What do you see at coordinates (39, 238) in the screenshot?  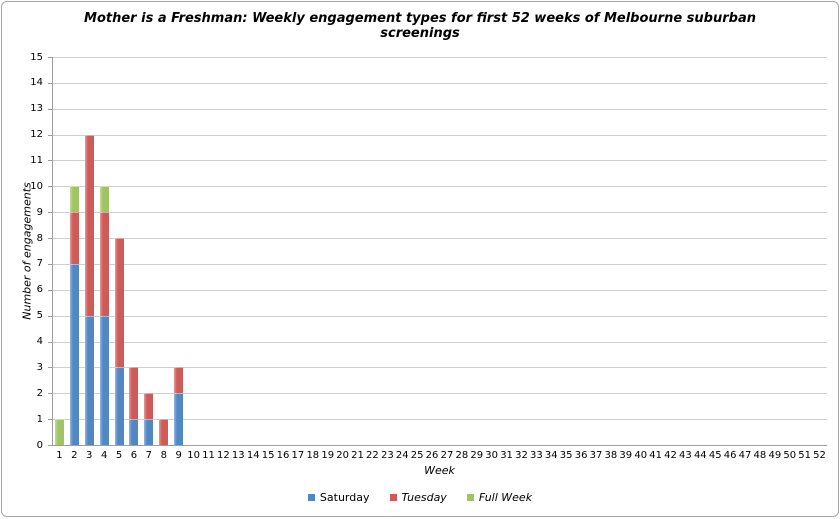 I see `y-tick-label: 8` at bounding box center [39, 238].